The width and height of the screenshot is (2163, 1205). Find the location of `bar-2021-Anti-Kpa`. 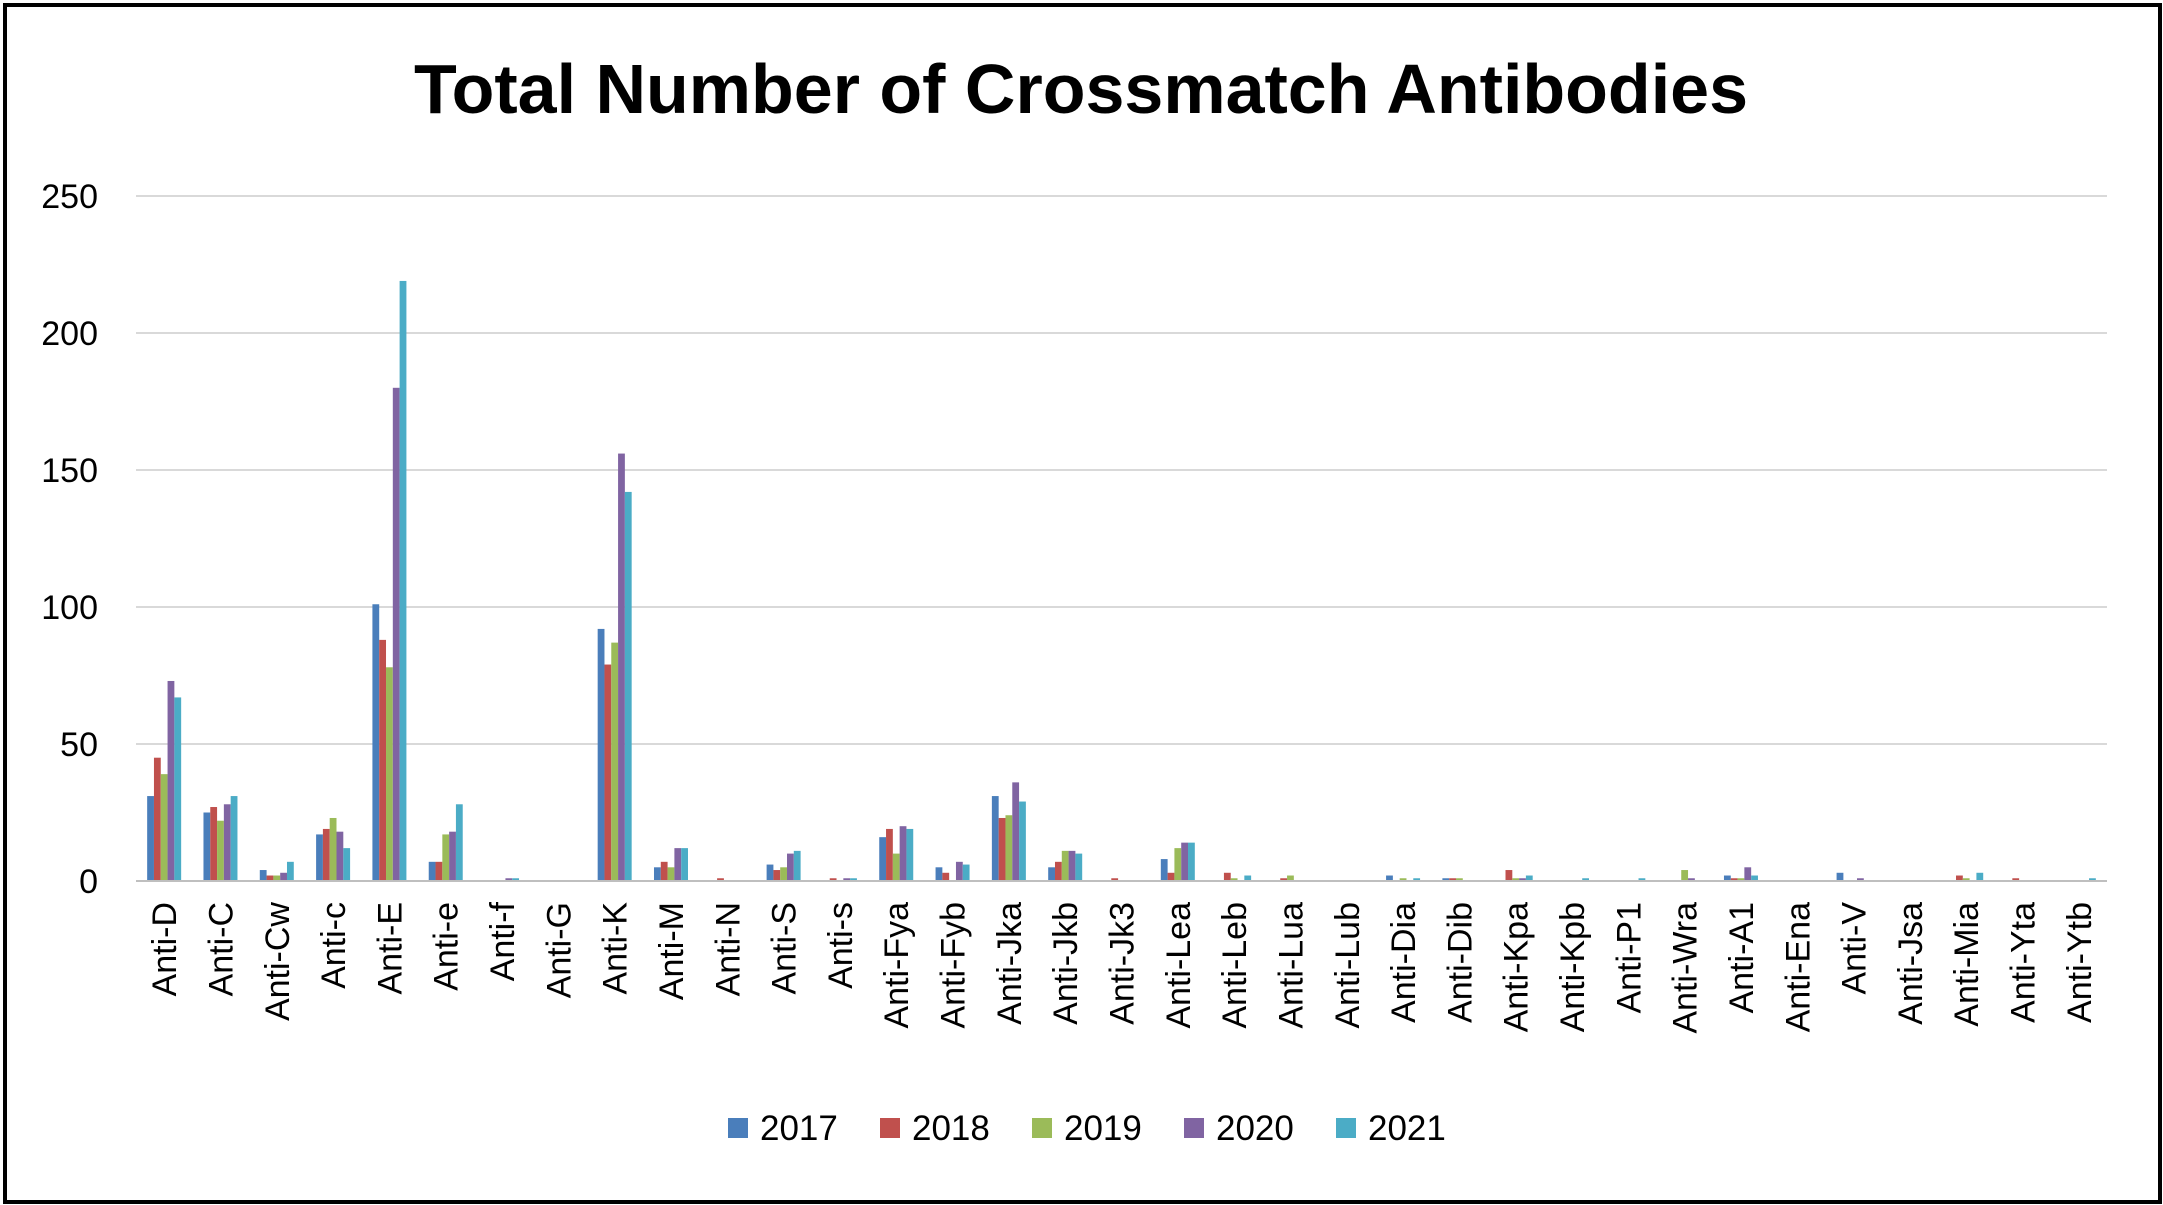

bar-2021-Anti-Kpa is located at coordinates (1529, 878).